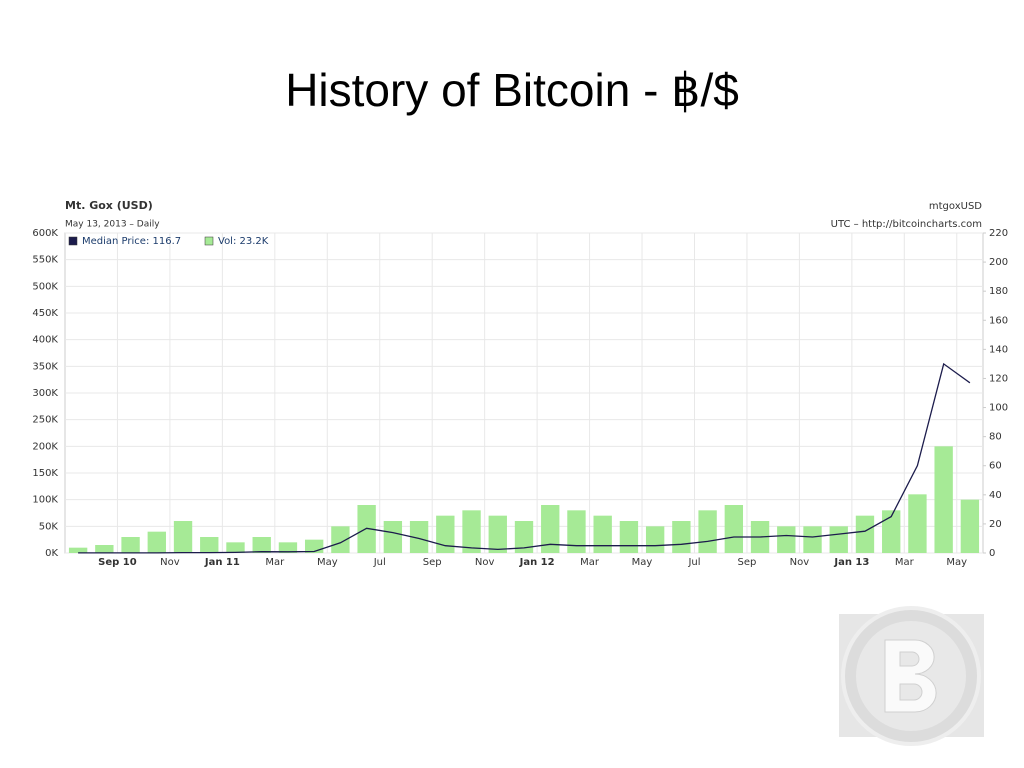 This screenshot has height=768, width=1024. I want to click on y-tick-label: 450K, so click(45, 313).